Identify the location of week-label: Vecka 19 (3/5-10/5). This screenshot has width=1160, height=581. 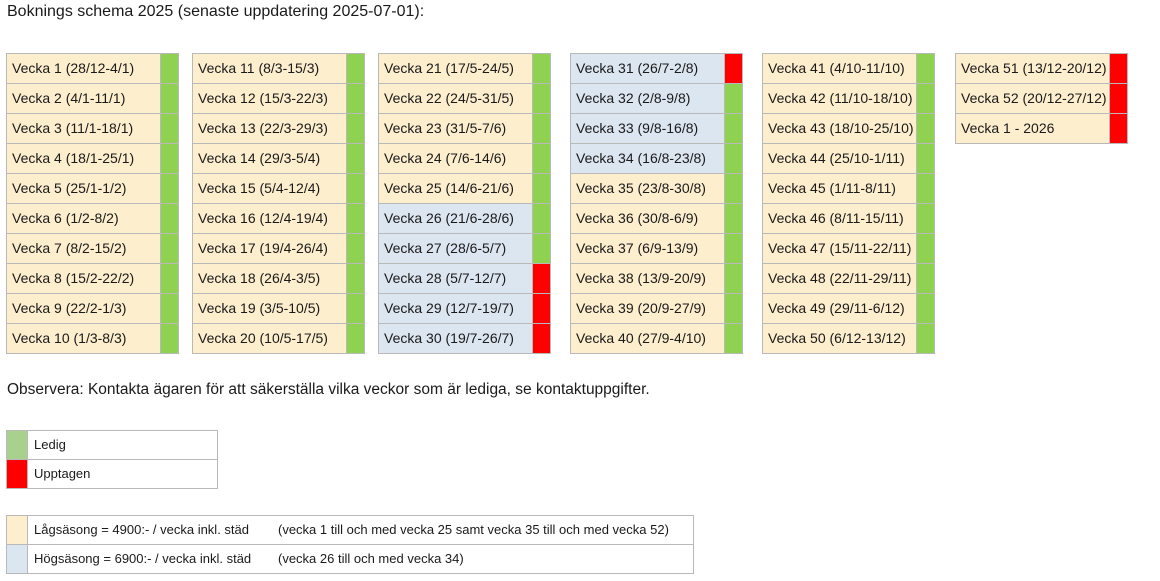
(269, 308).